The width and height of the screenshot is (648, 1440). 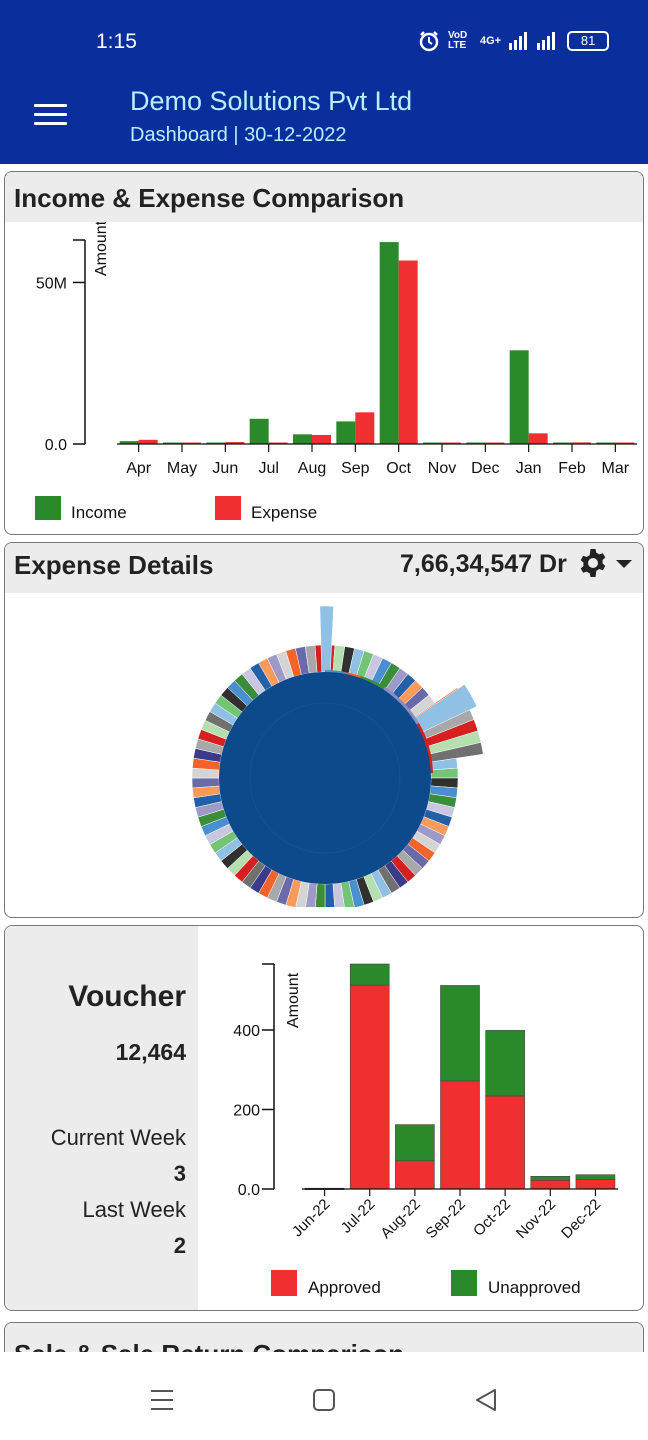 I want to click on income-expense-title-bar: Income & Expense Comparison, so click(x=324, y=197).